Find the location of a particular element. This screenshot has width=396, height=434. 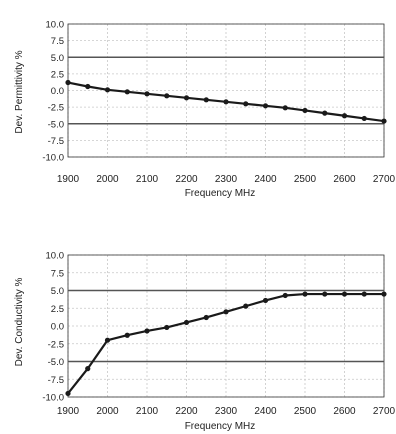

y-axis-title: Dev. Permittivity % is located at coordinates (19, 91).